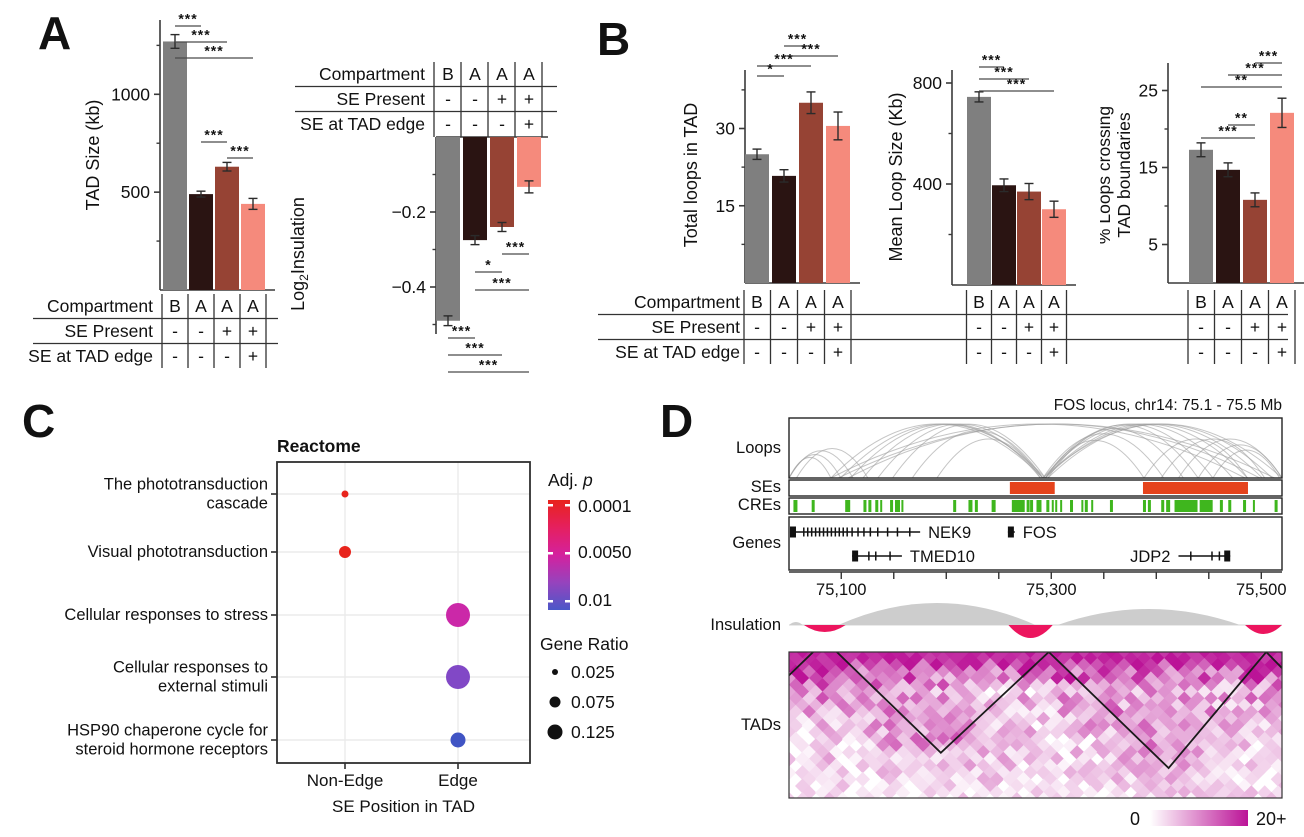  What do you see at coordinates (593, 732) in the screenshot?
I see `svg-text: 0.125` at bounding box center [593, 732].